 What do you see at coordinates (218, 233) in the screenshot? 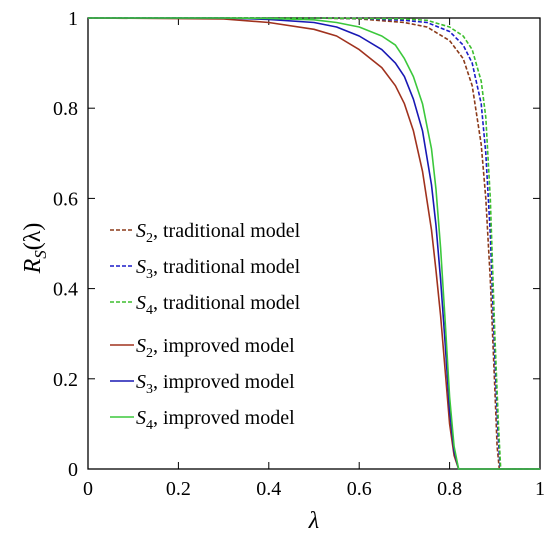
I see `legend-label-1: S2, traditional model` at bounding box center [218, 233].